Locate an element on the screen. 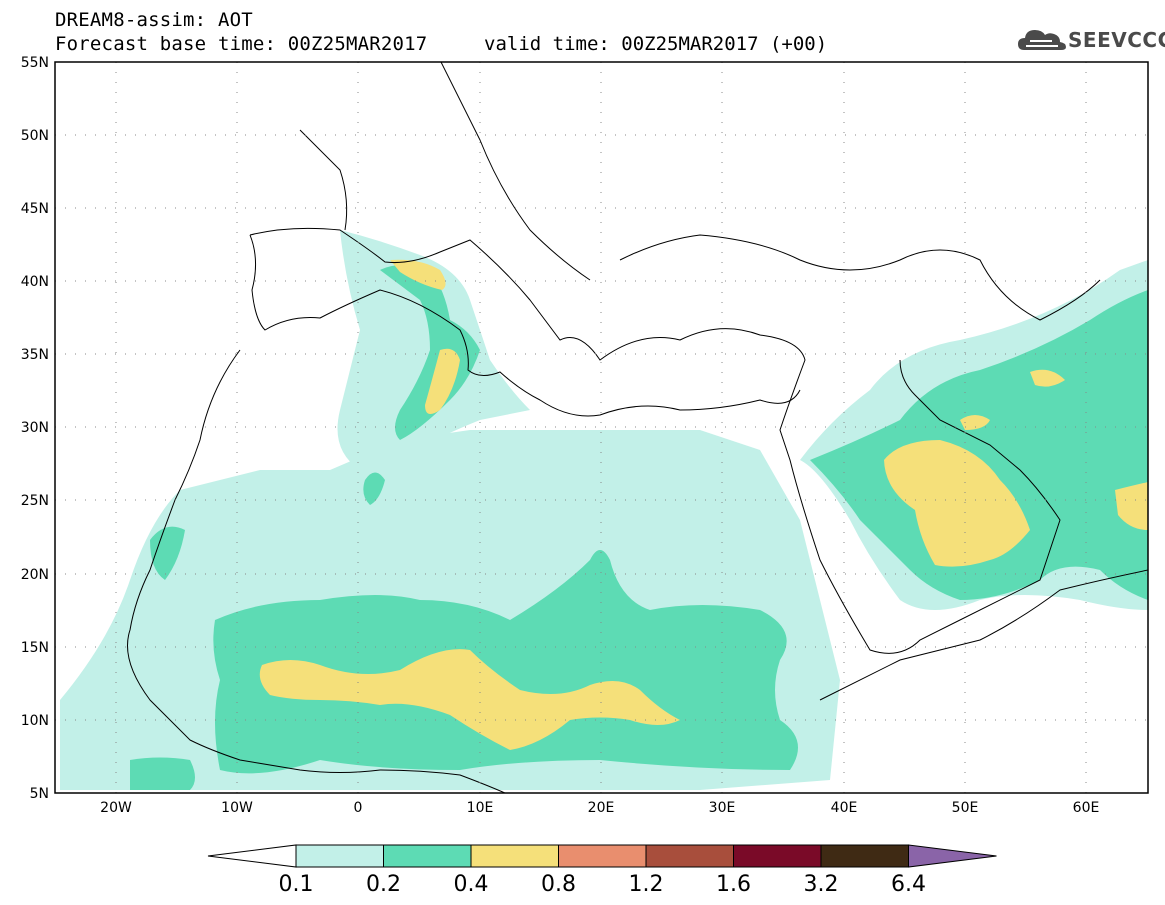 This screenshot has height=905, width=1165. lon-label: 40E is located at coordinates (844, 808).